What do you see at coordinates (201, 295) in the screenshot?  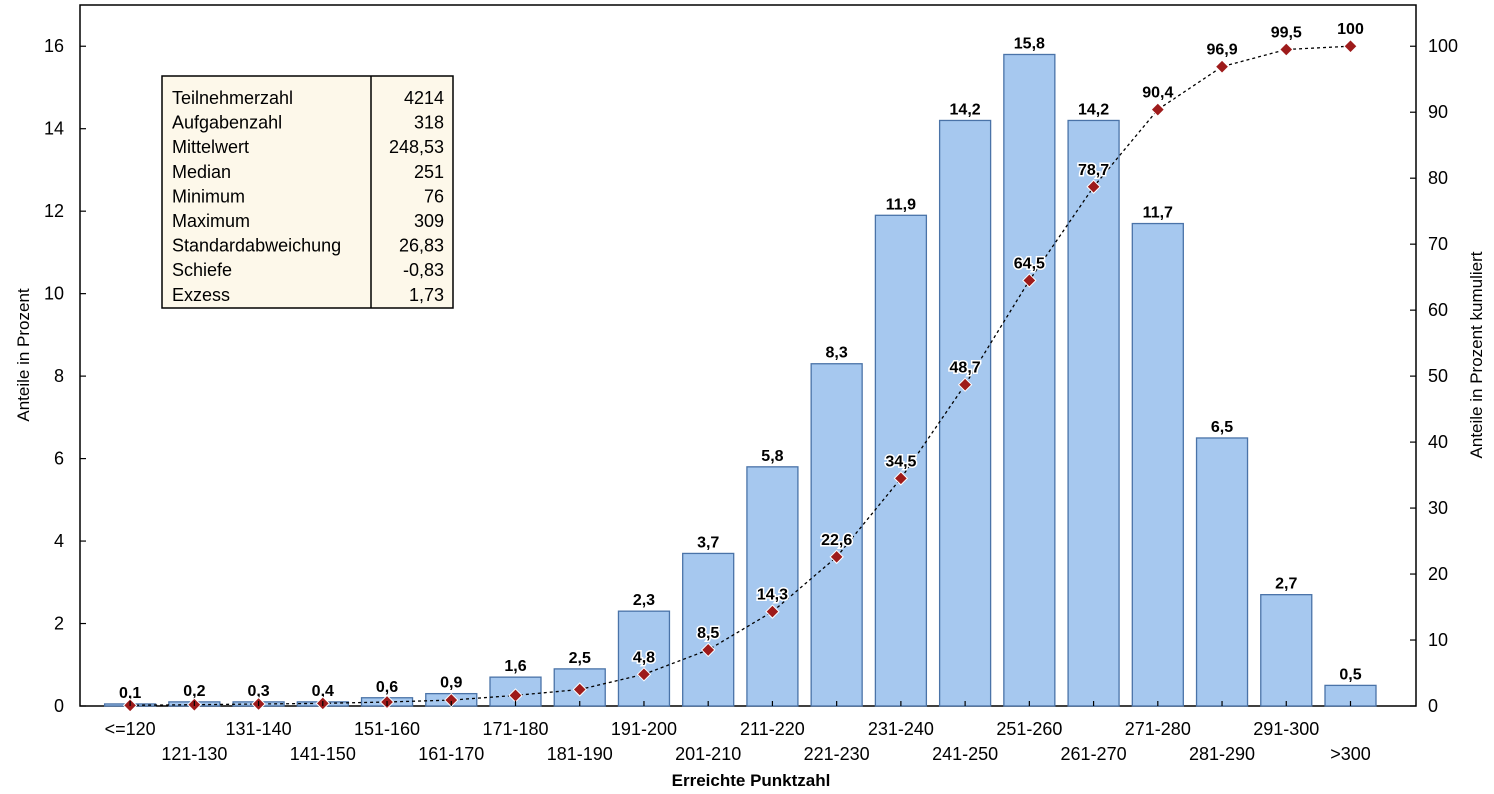 I see `statistics-label: Exzess` at bounding box center [201, 295].